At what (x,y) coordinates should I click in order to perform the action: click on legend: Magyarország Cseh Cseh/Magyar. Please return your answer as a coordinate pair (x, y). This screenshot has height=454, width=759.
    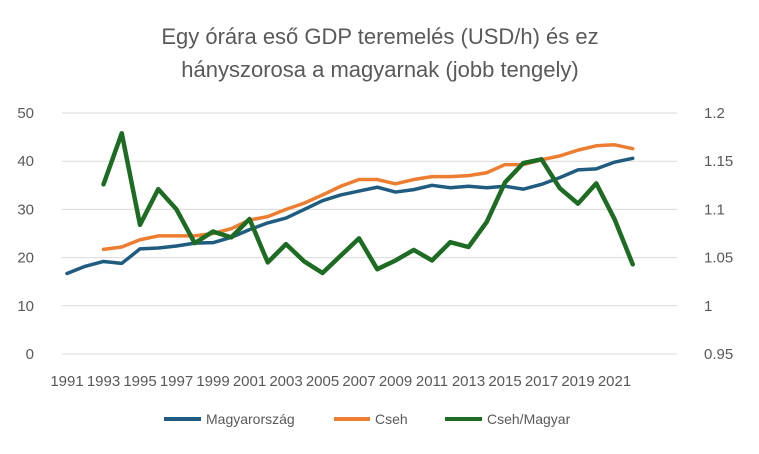
    Looking at the image, I should click on (367, 419).